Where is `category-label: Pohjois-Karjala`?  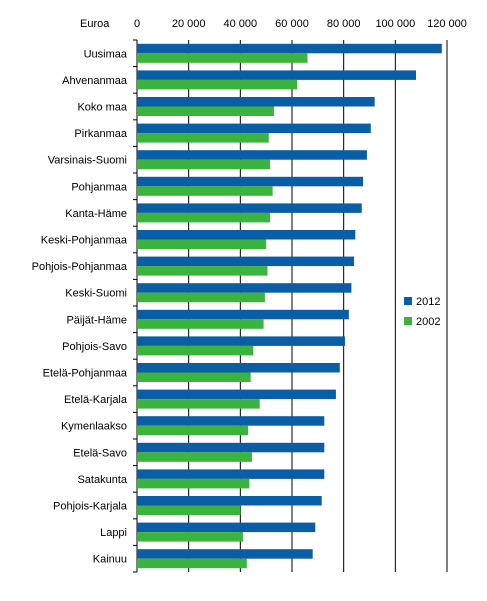 category-label: Pohjois-Karjala is located at coordinates (90, 507).